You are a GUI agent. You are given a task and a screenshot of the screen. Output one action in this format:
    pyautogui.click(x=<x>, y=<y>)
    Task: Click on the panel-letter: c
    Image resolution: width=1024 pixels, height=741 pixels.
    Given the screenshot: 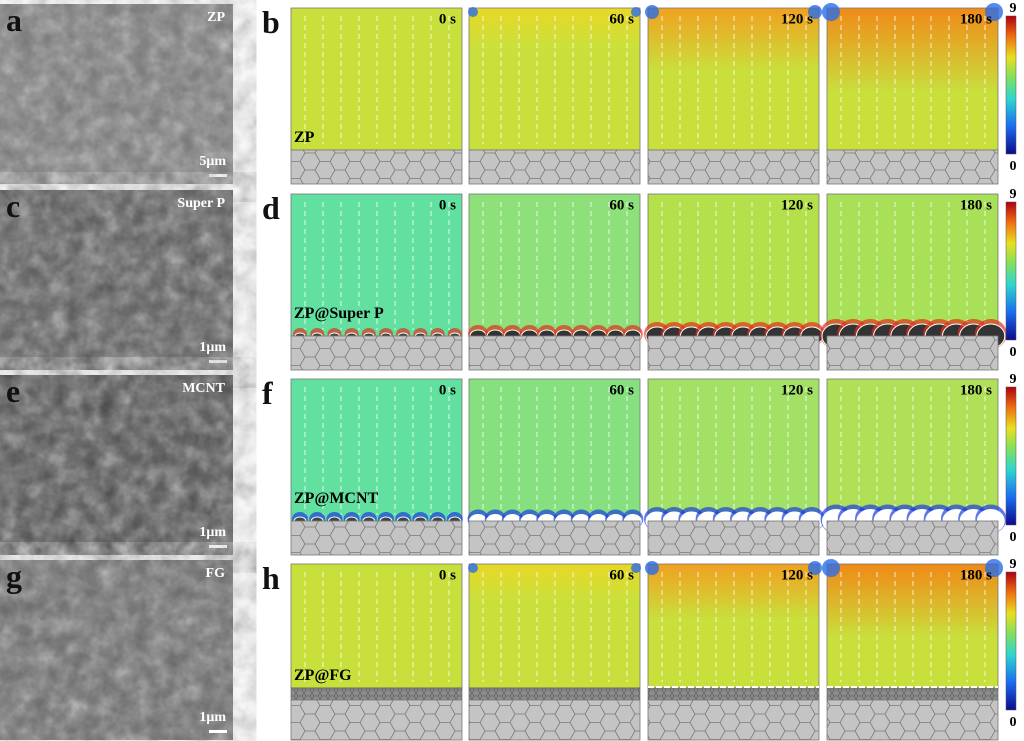 What is the action you would take?
    pyautogui.click(x=13, y=206)
    